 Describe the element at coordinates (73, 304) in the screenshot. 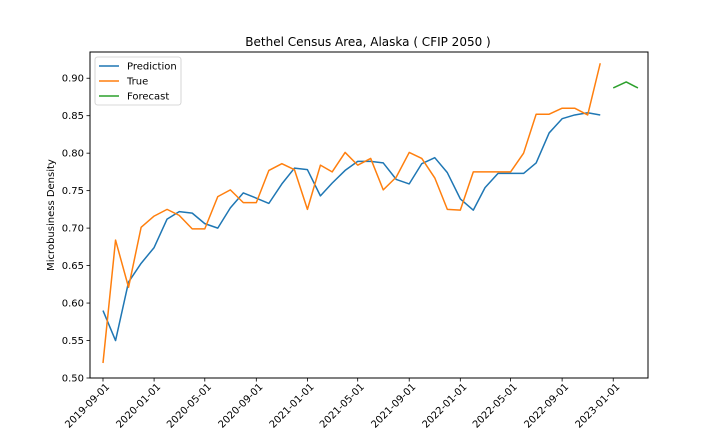

I see `y-tick-label: 0.60` at that location.